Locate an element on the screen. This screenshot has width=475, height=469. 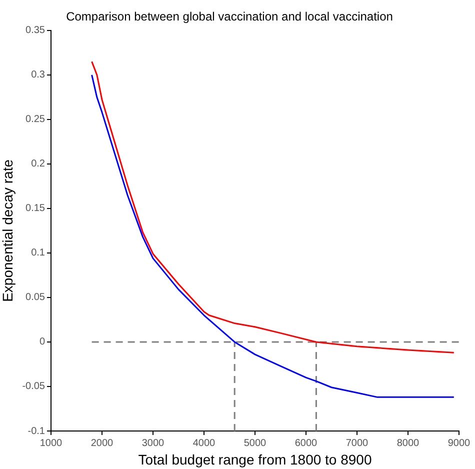
x-tick-label: 5000 is located at coordinates (255, 443).